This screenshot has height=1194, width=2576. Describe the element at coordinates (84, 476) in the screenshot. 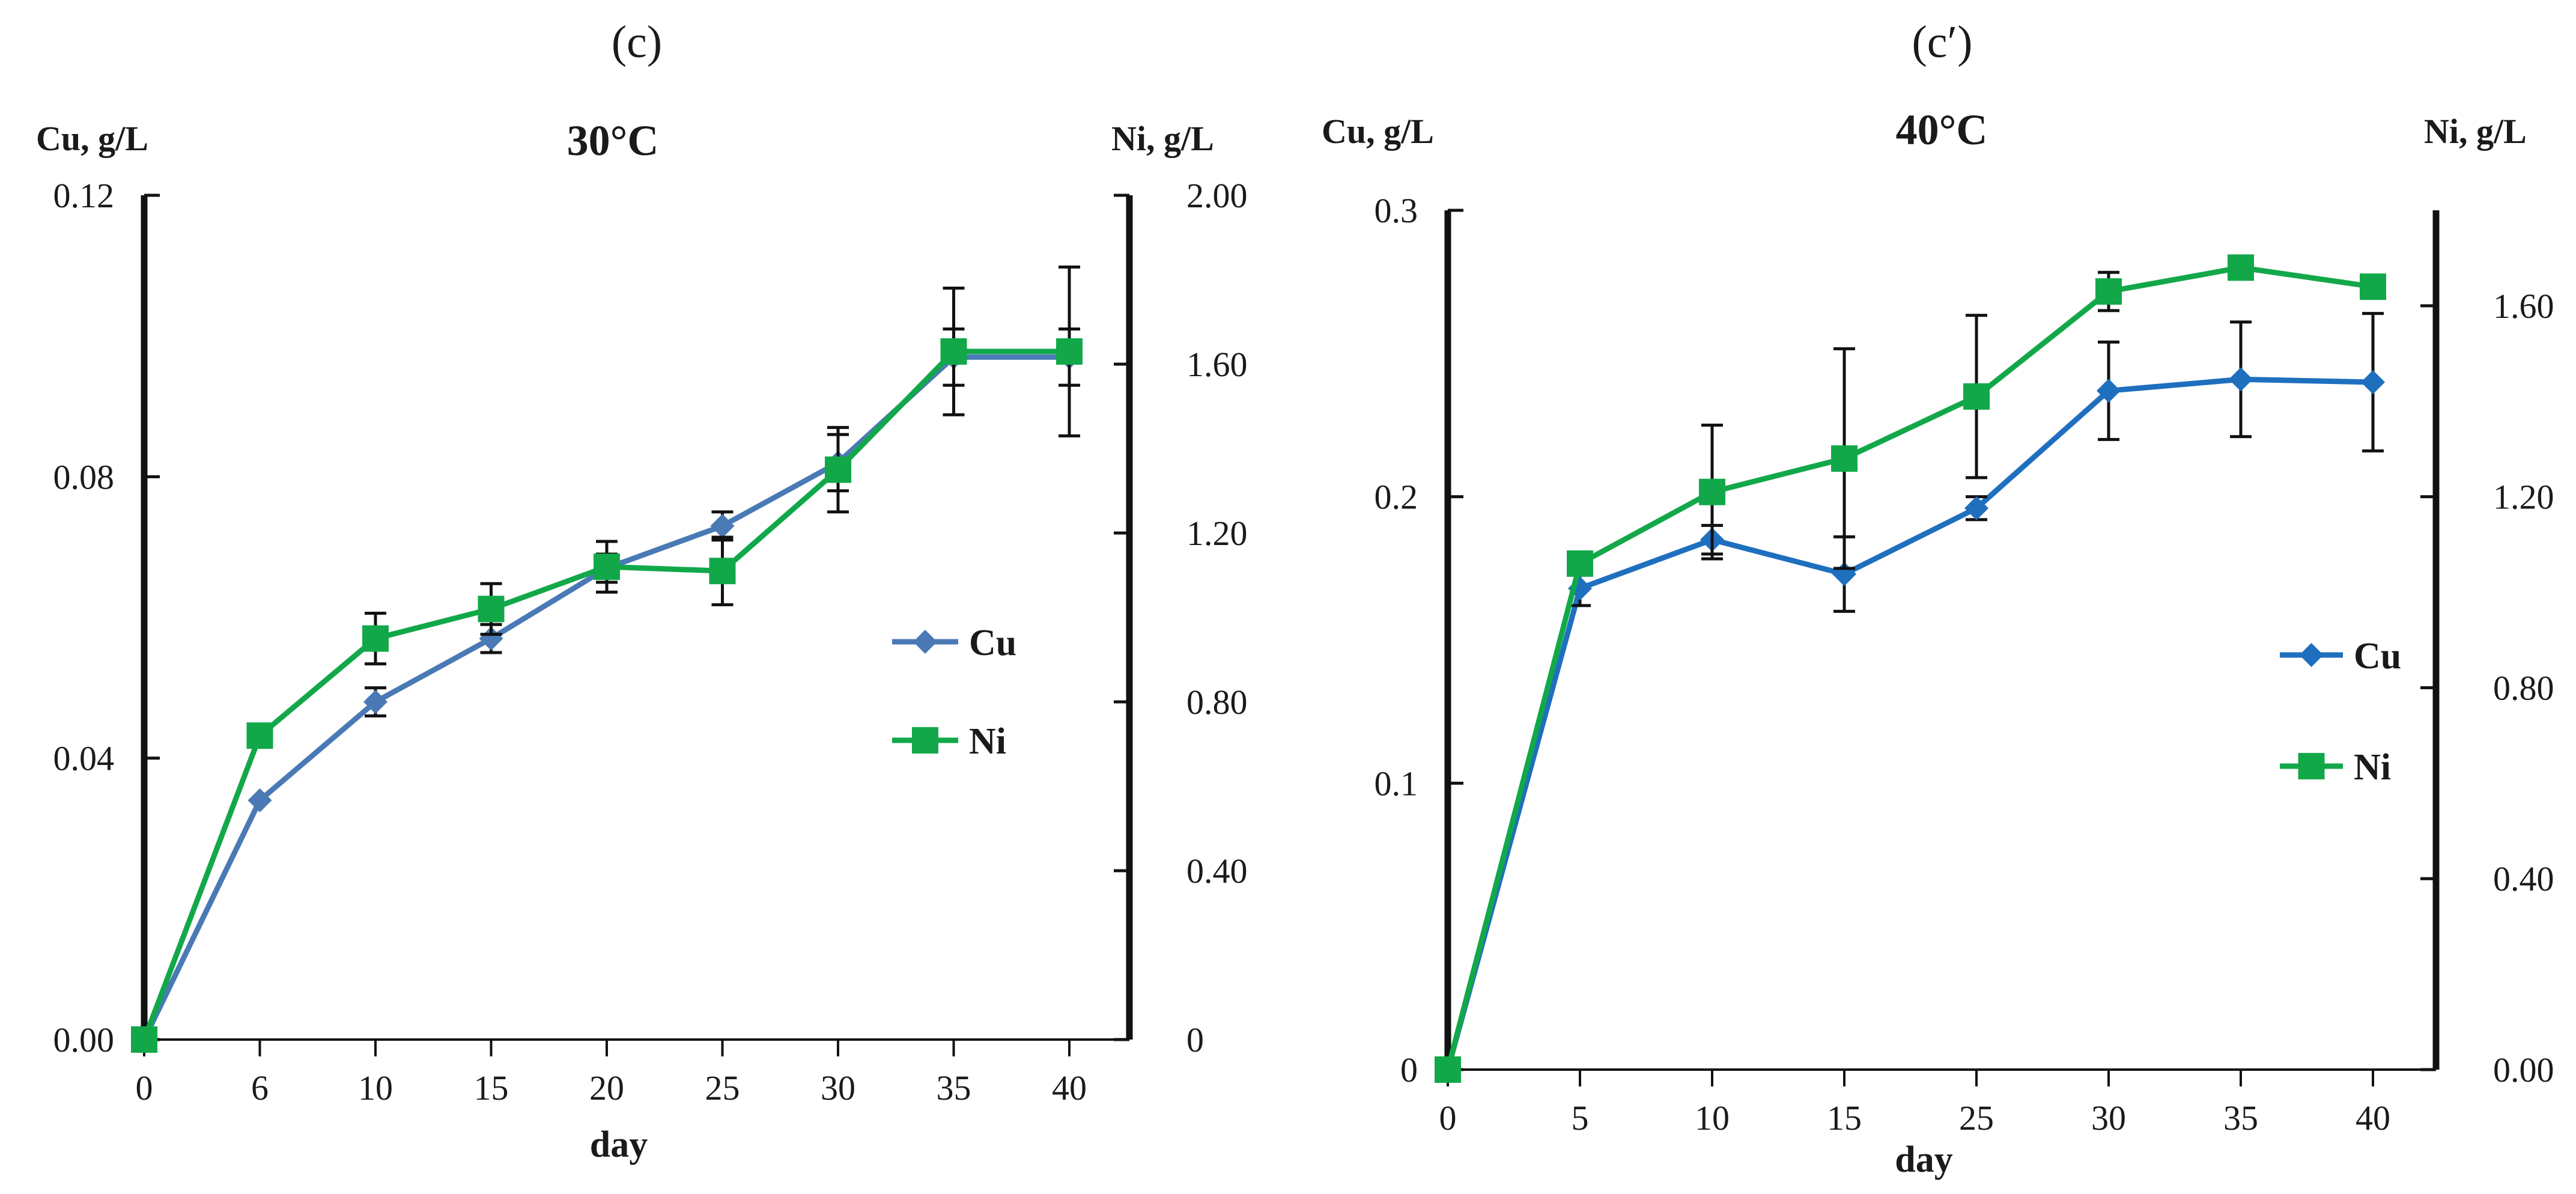

I see `y-left-tick-label: 0.08` at that location.